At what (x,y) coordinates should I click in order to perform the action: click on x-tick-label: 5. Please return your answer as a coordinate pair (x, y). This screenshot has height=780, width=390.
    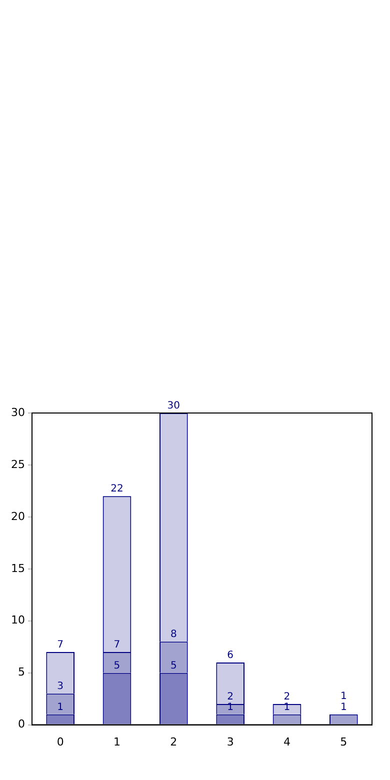
    Looking at the image, I should click on (344, 741).